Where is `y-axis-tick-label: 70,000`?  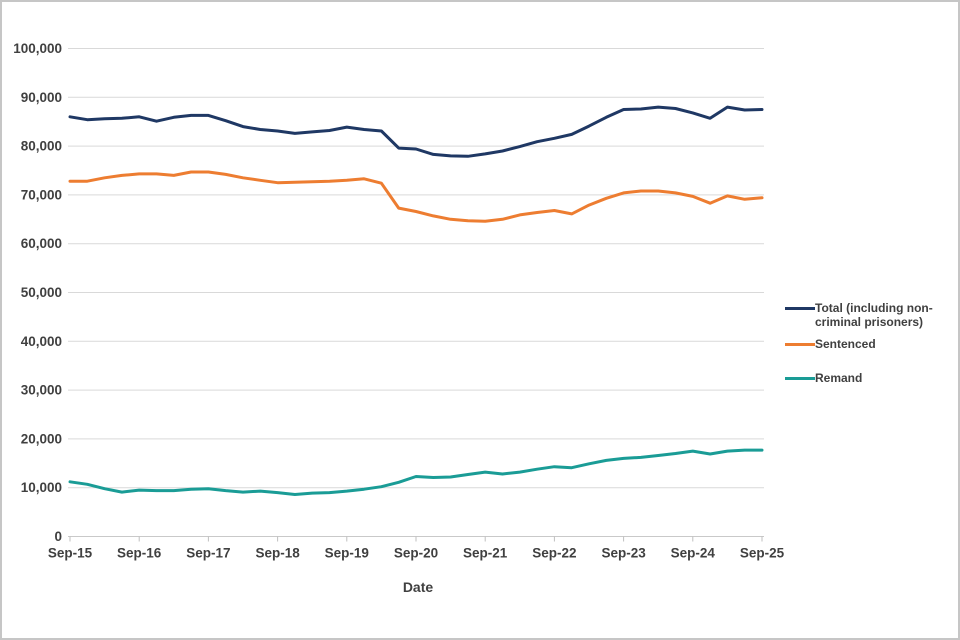 y-axis-tick-label: 70,000 is located at coordinates (41, 194).